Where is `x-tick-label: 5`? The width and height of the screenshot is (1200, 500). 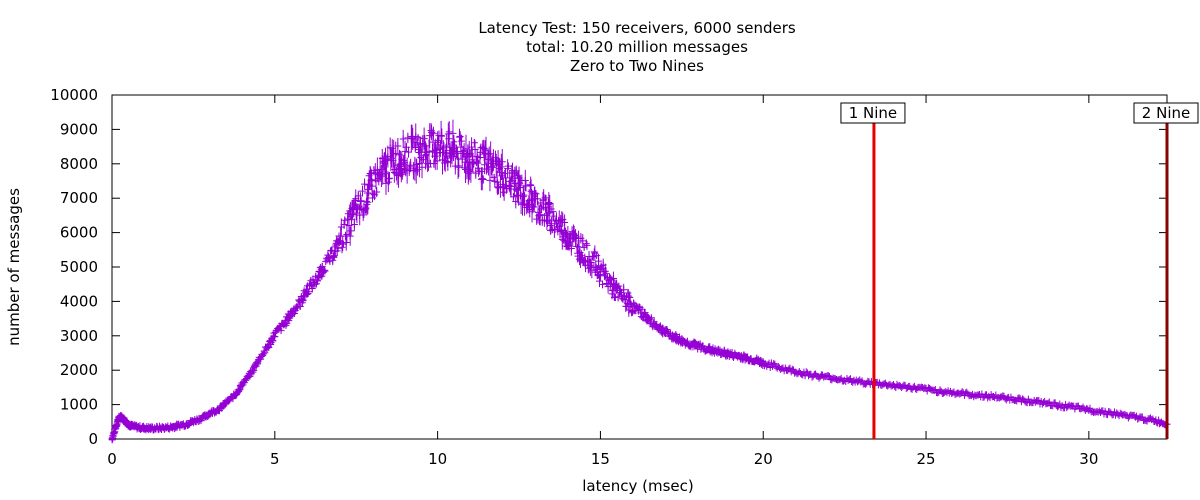
x-tick-label: 5 is located at coordinates (275, 459).